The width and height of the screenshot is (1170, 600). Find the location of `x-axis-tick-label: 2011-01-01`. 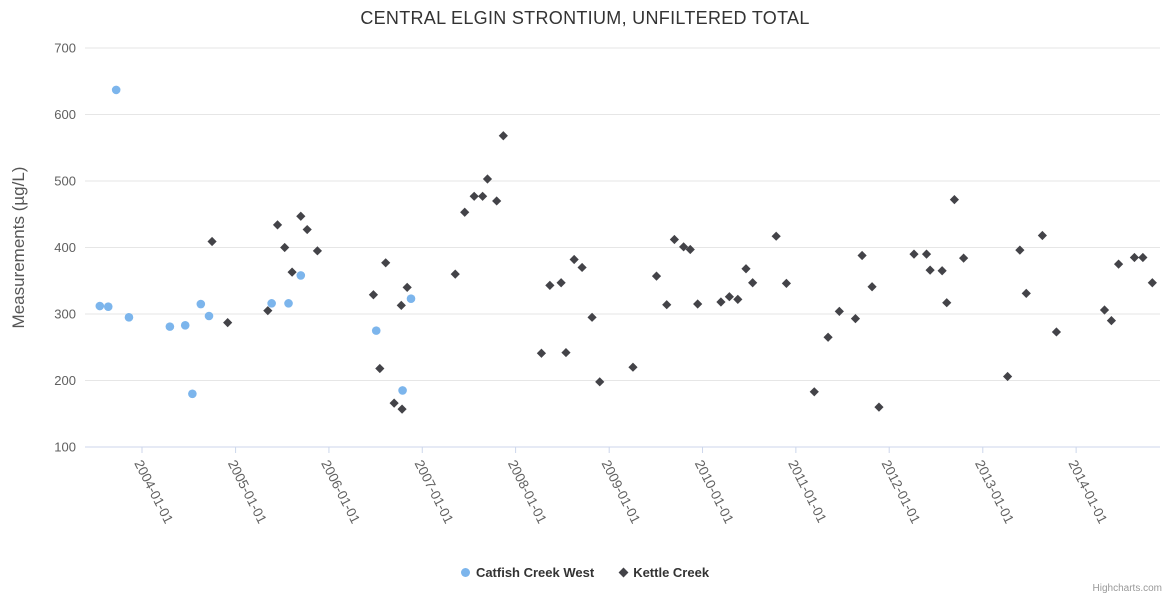

x-axis-tick-label: 2011-01-01 is located at coordinates (807, 491).